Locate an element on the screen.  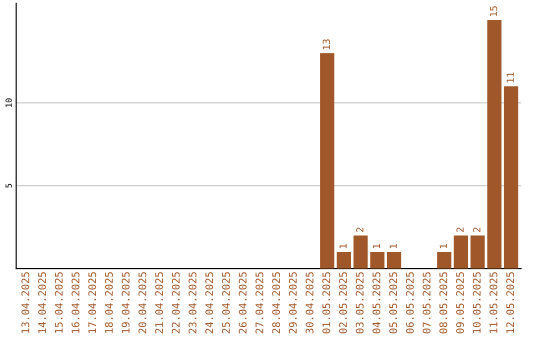
x-tick-label: 18.04.2025 is located at coordinates (108, 302).